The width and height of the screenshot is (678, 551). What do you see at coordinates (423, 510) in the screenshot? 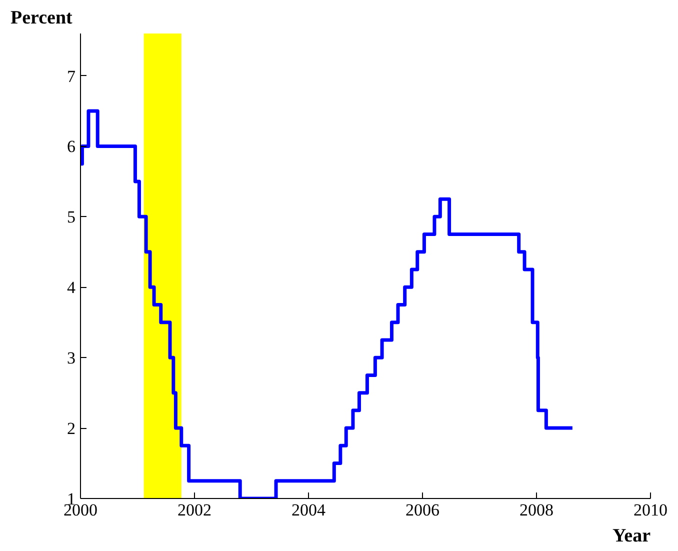
I see `x-tick-label: 2006` at bounding box center [423, 510].